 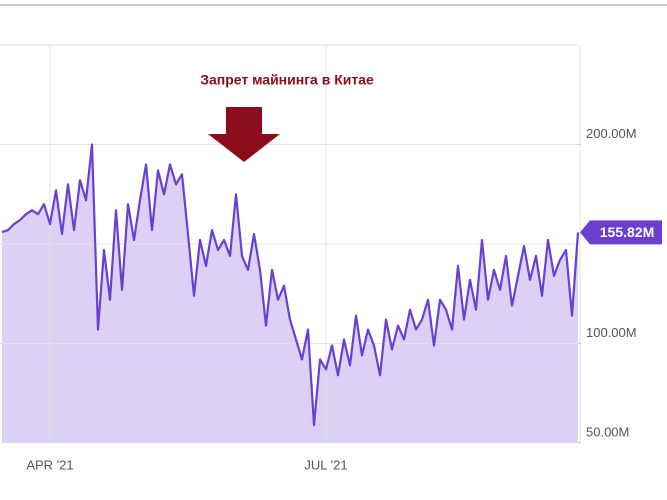 What do you see at coordinates (49, 464) in the screenshot?
I see `x-tick-label: APR '21` at bounding box center [49, 464].